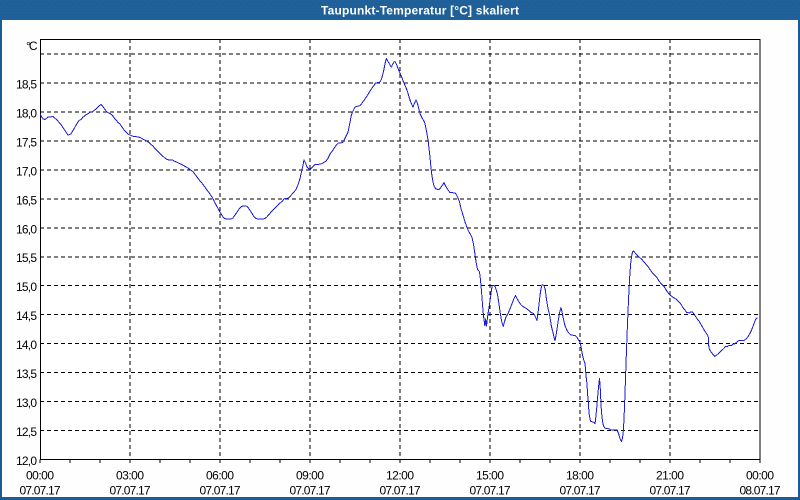 This screenshot has height=500, width=800. What do you see at coordinates (130, 476) in the screenshot?
I see `svg-text: 03:00` at bounding box center [130, 476].